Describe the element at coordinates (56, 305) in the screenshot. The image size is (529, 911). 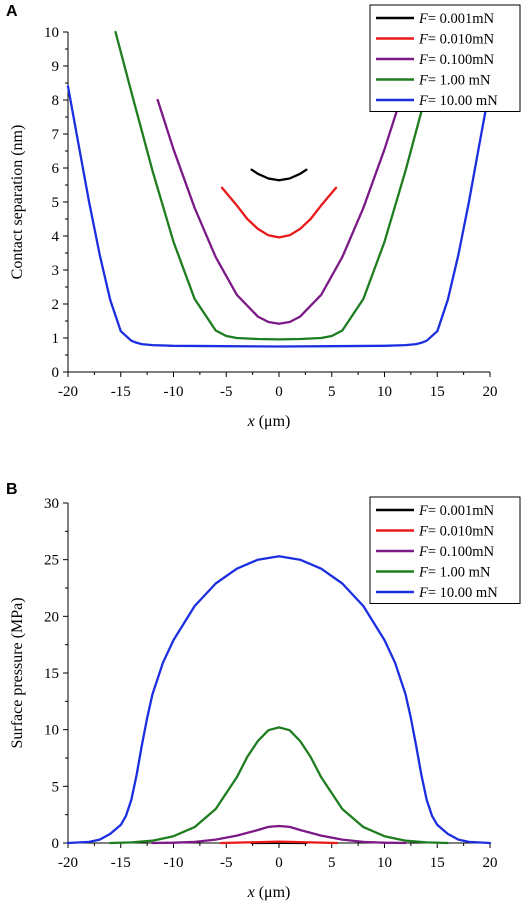
I see `y-tick-label: 2` at that location.